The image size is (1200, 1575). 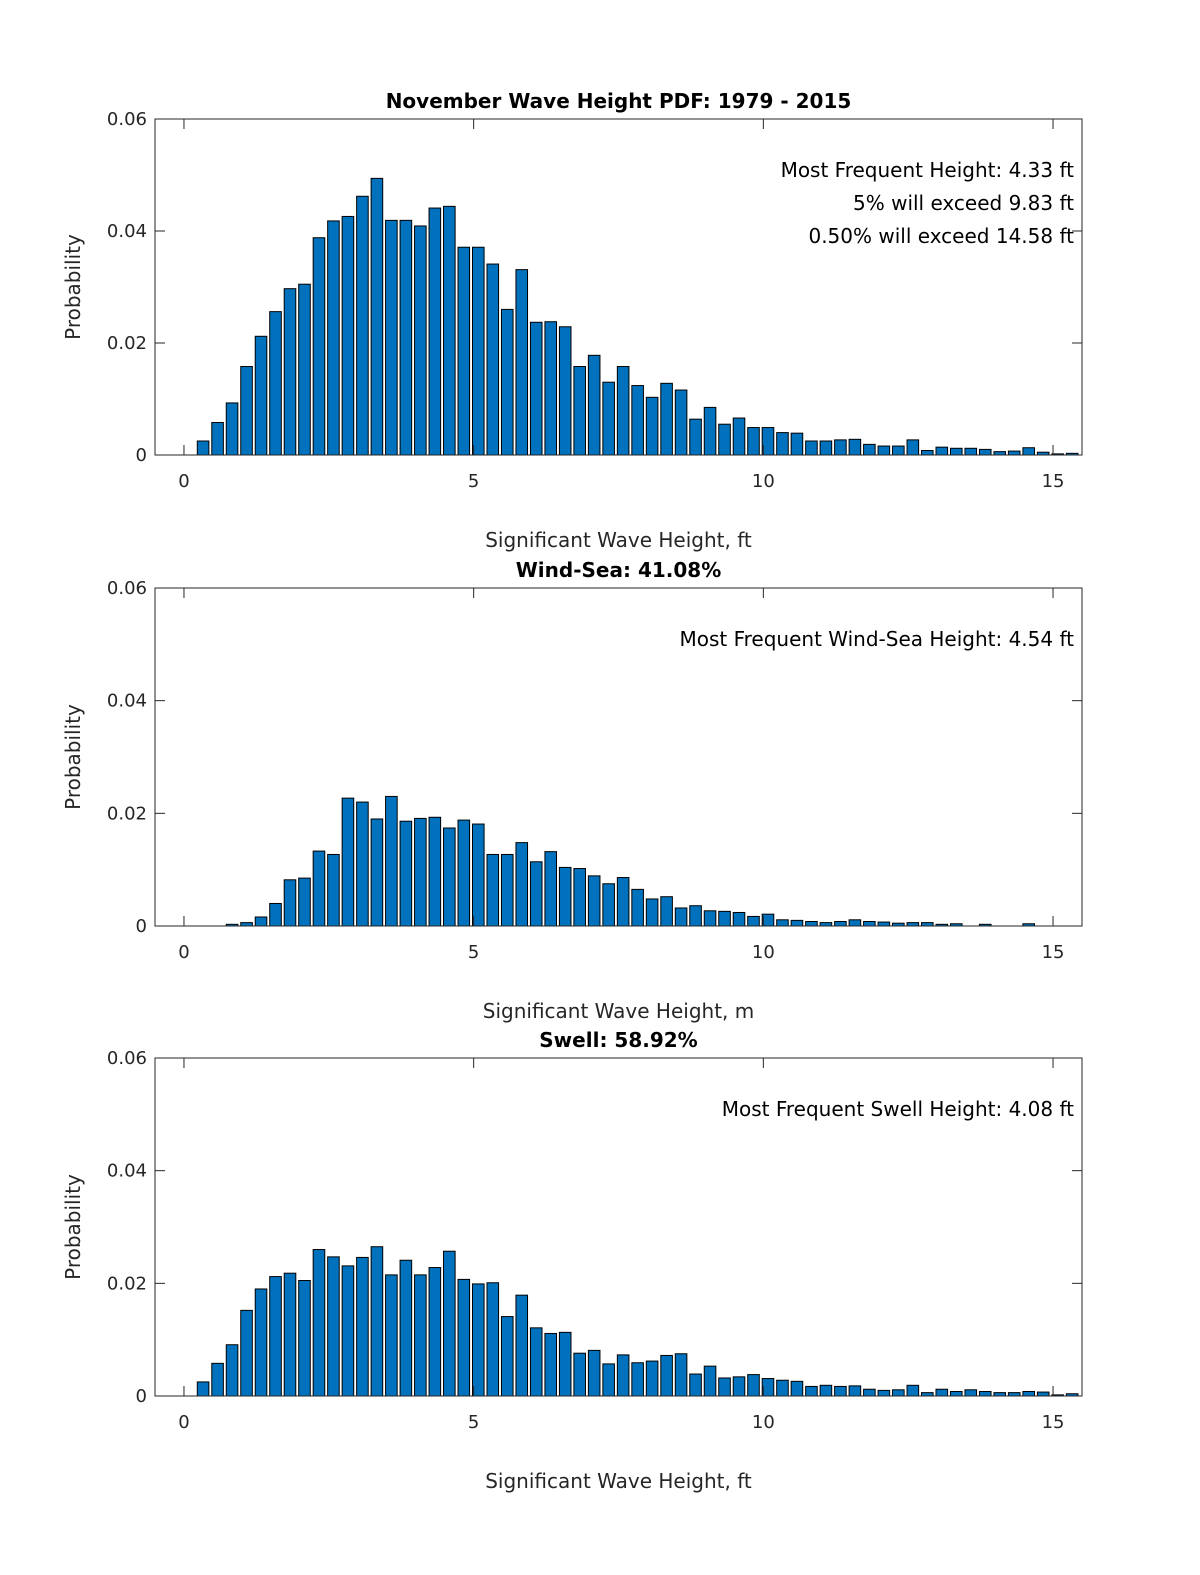 What do you see at coordinates (619, 101) in the screenshot?
I see `chart-title: November Wave Height PDF: 1979 - 2015` at bounding box center [619, 101].